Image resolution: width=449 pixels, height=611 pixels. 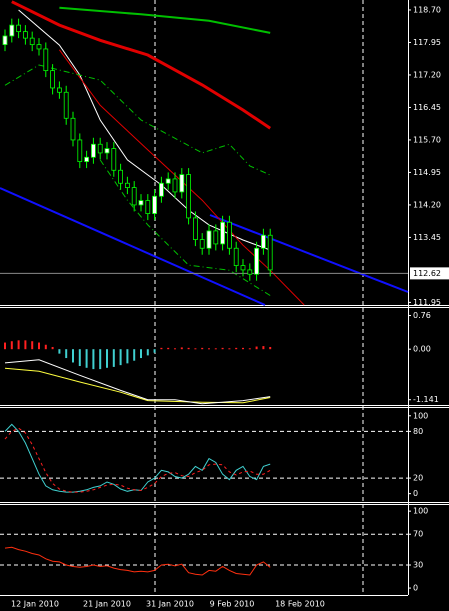 I want to click on y-tick-label: 80, so click(x=418, y=431).